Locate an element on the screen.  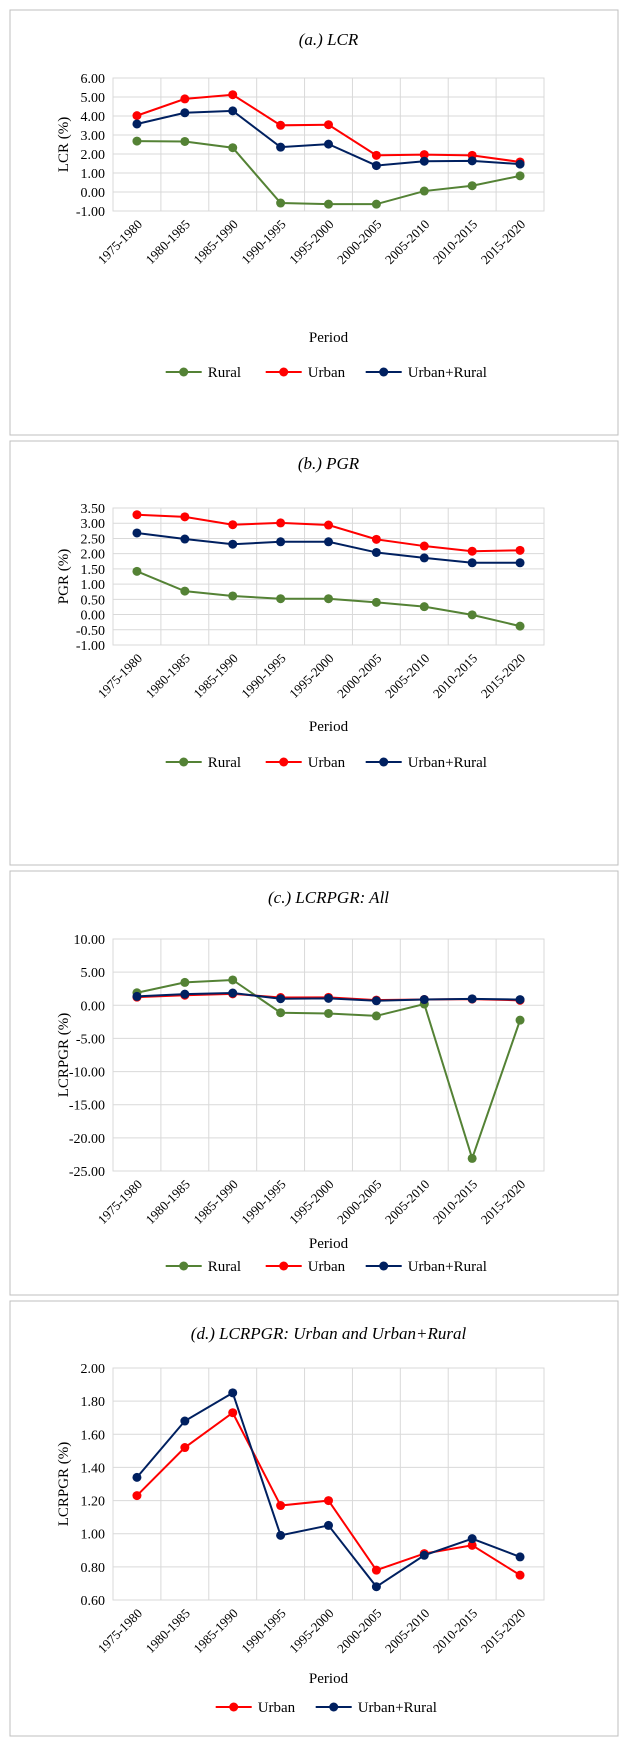
y-tick-label: 1.20 is located at coordinates (93, 1502).